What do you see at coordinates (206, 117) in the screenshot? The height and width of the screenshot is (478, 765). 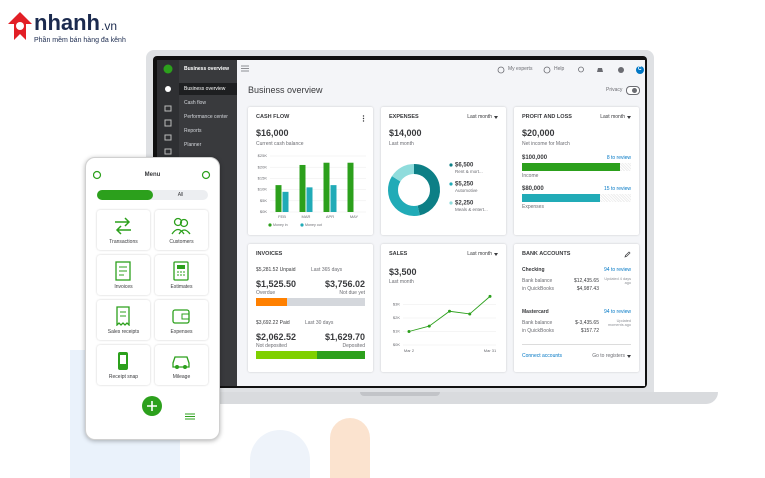 I see `nav-item: Performance center` at bounding box center [206, 117].